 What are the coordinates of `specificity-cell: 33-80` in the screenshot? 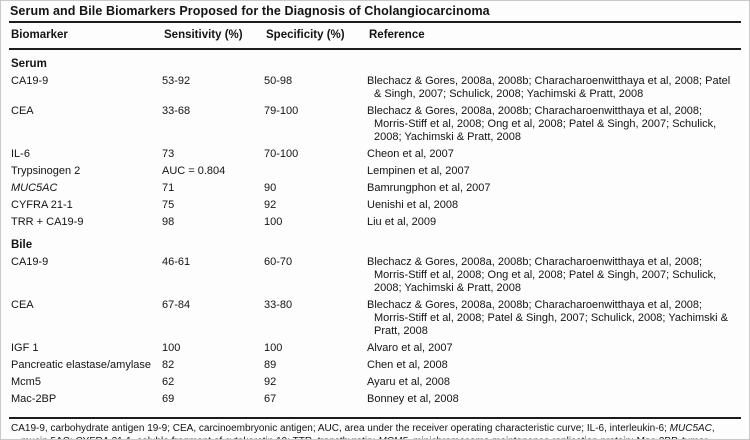 It's located at (278, 305).